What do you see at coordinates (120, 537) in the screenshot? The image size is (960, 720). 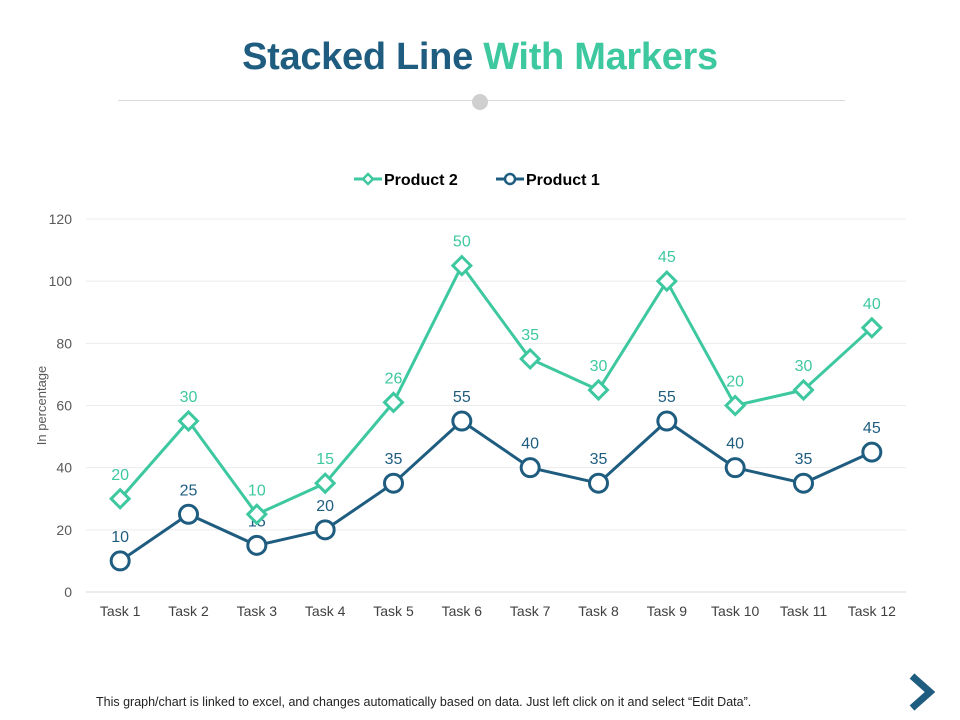 I see `product-1-data-label-1: 10` at bounding box center [120, 537].